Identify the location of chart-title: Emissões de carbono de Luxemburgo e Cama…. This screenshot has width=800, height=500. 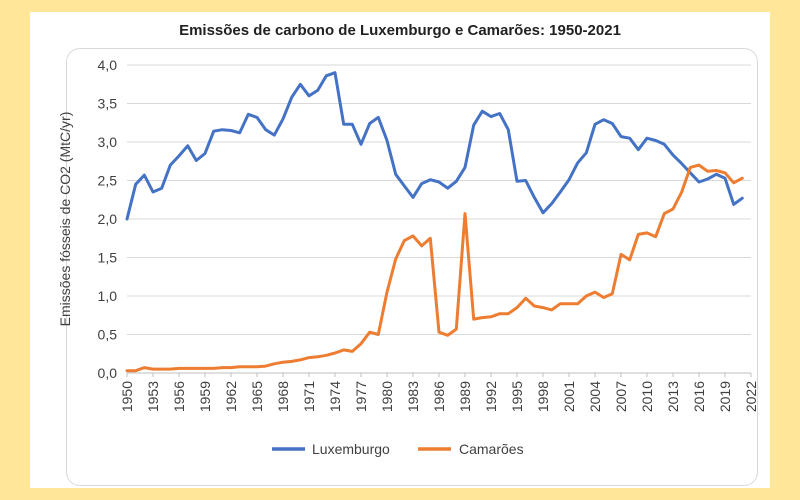
(400, 30).